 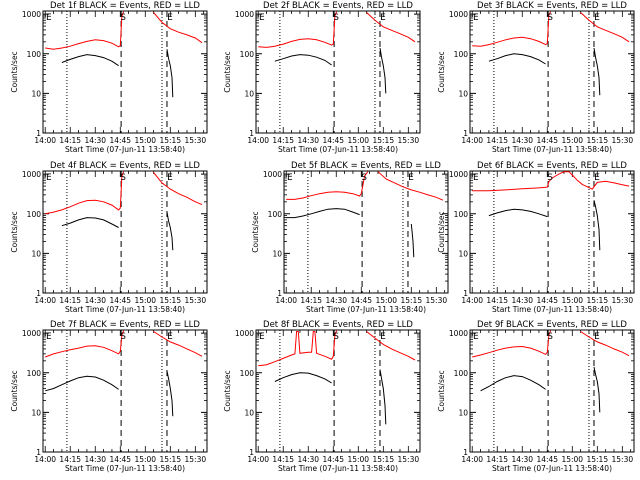 What do you see at coordinates (125, 325) in the screenshot?
I see `panel-title: Det 7f BLACK = Events, RED = LLD` at bounding box center [125, 325].